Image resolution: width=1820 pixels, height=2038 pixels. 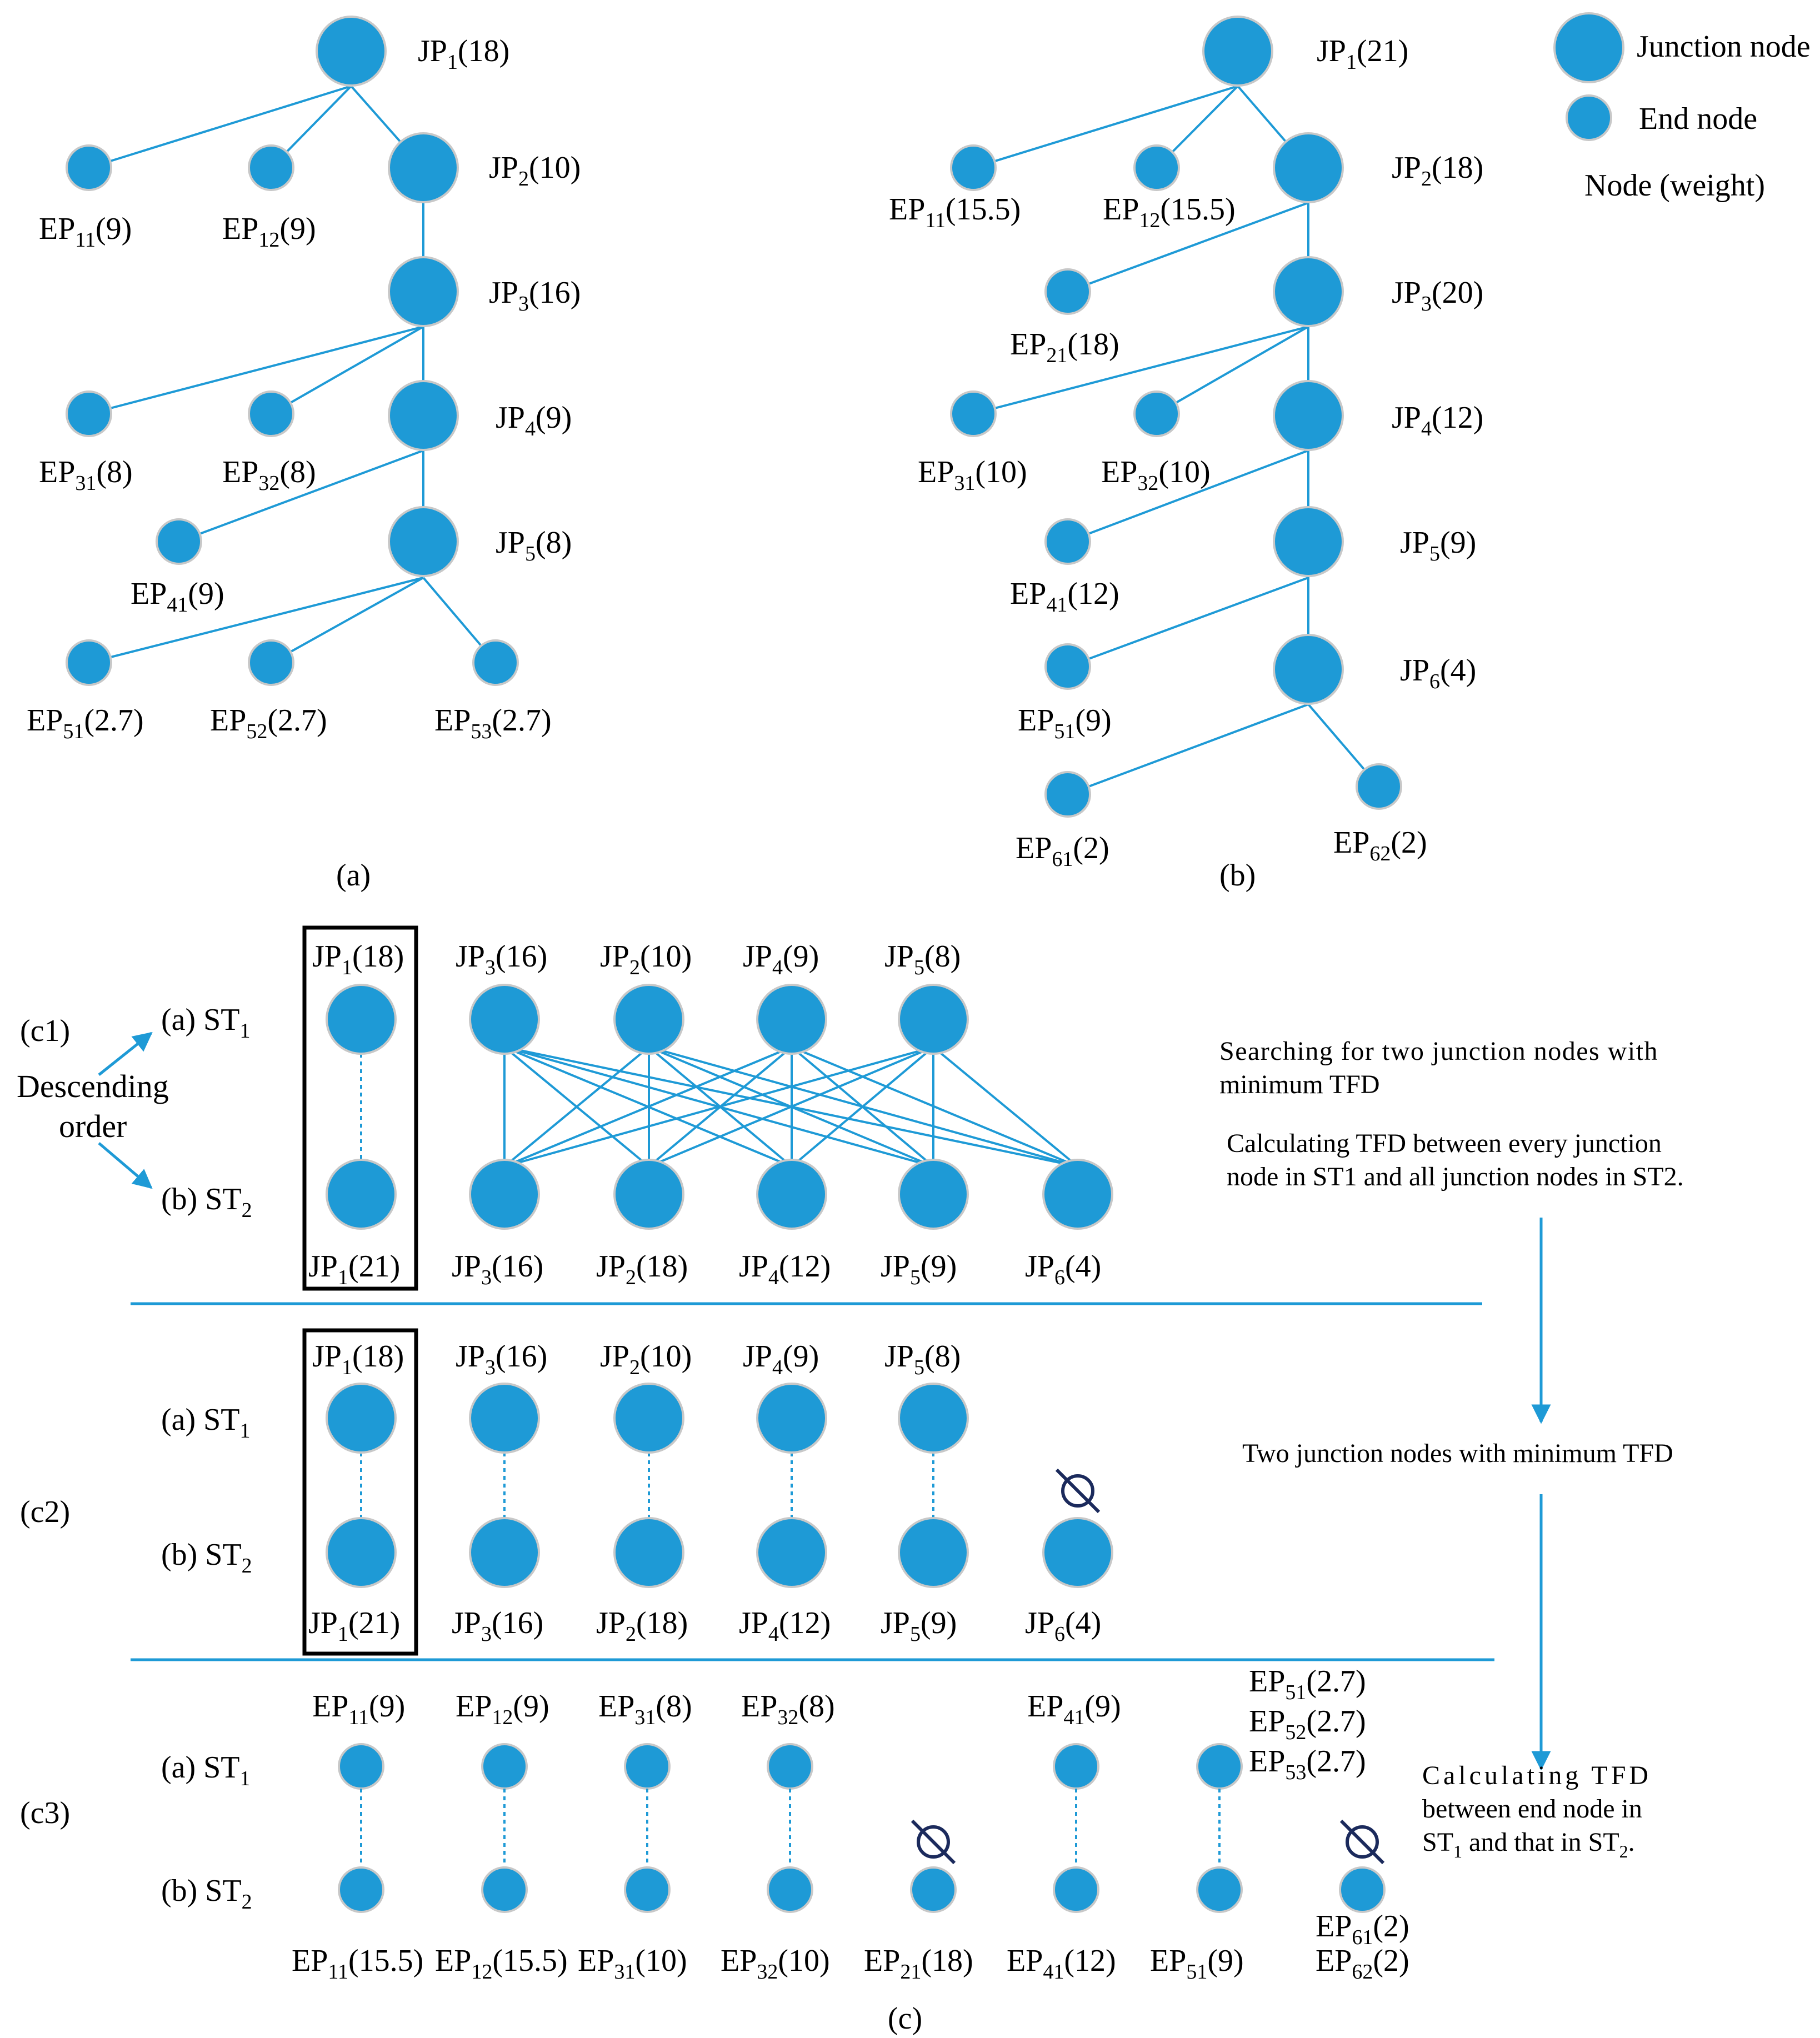 I want to click on edge-JP1-EP11, so click(x=1105, y=127).